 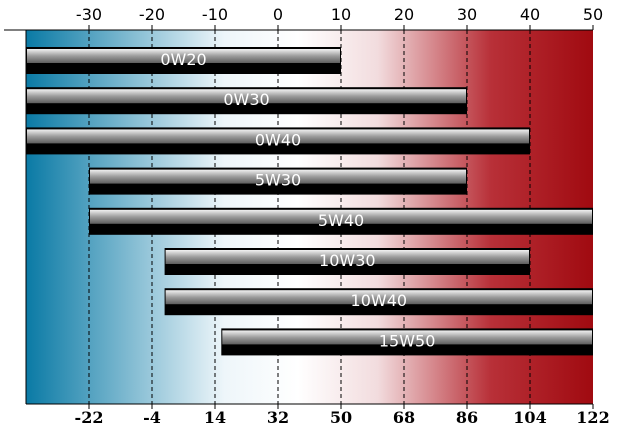 I want to click on bar-label: 5W40, so click(x=341, y=220).